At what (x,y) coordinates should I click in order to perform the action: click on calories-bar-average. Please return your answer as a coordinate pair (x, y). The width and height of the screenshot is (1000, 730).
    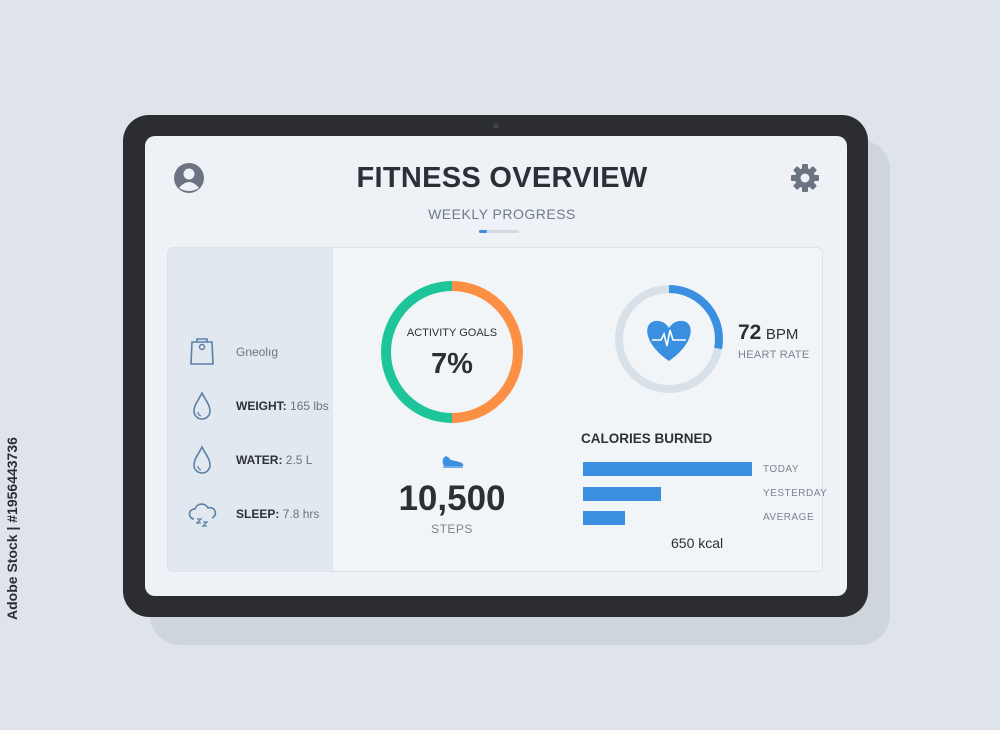
    Looking at the image, I should click on (604, 518).